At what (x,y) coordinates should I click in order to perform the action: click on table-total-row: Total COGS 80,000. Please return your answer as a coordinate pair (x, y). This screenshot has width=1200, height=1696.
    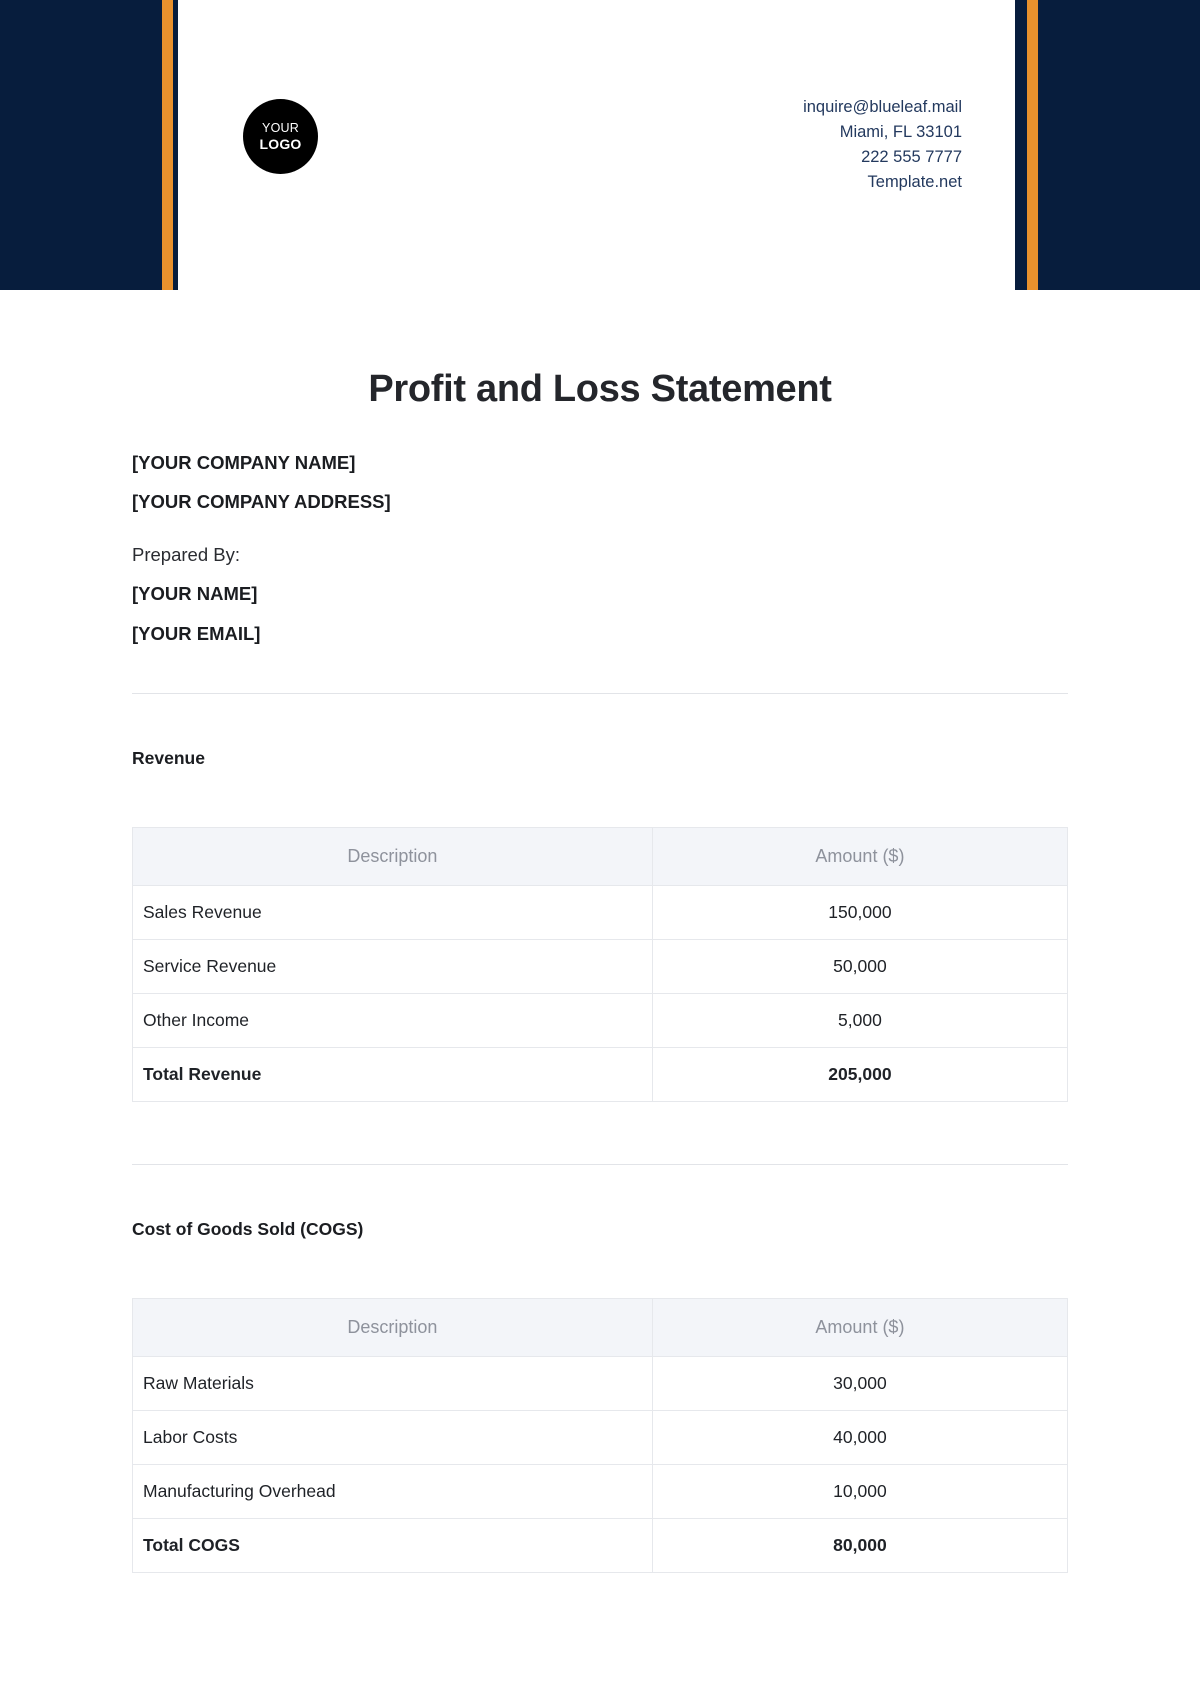
    Looking at the image, I should click on (600, 1545).